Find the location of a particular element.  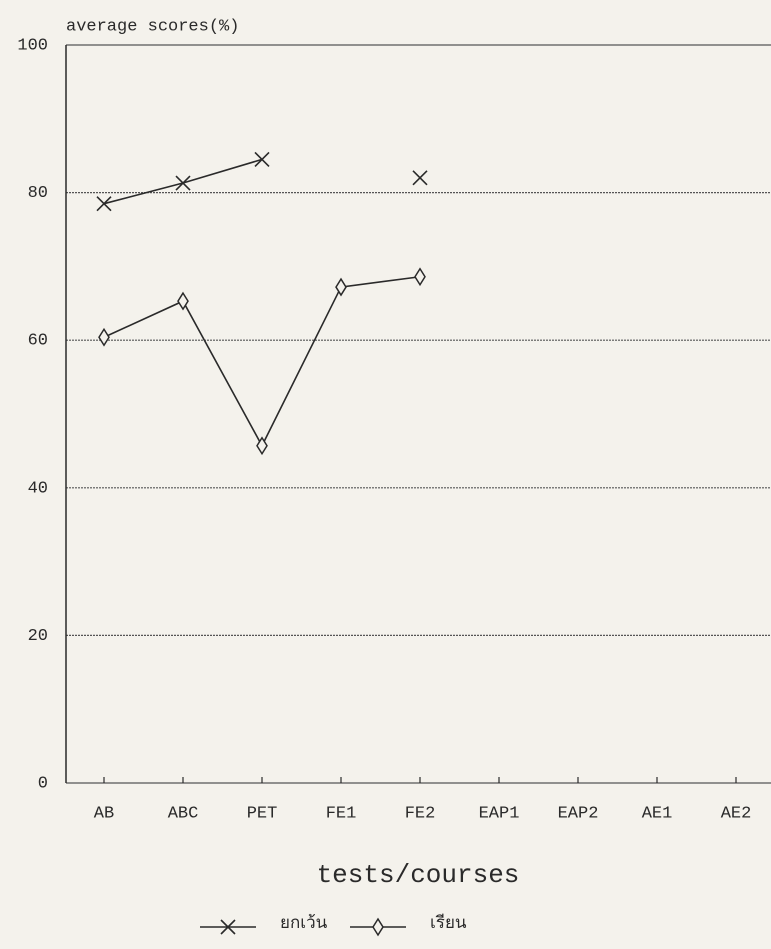

legend-label: เรียน is located at coordinates (448, 923).